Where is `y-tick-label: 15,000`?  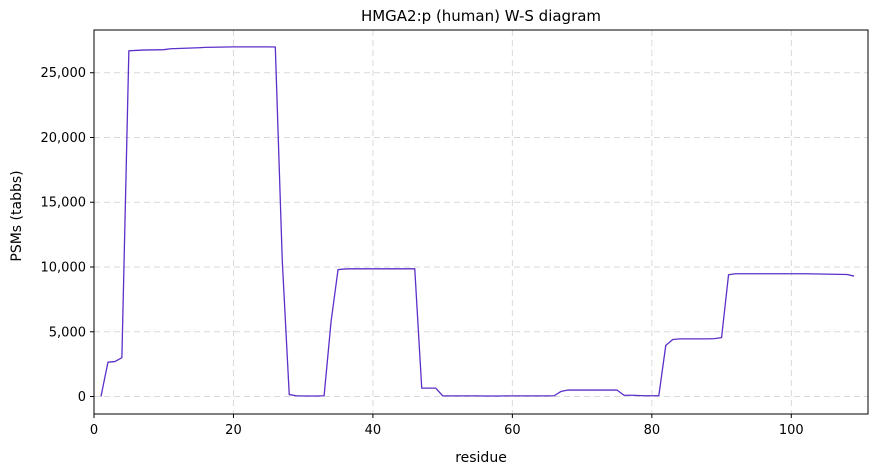 y-tick-label: 15,000 is located at coordinates (64, 203).